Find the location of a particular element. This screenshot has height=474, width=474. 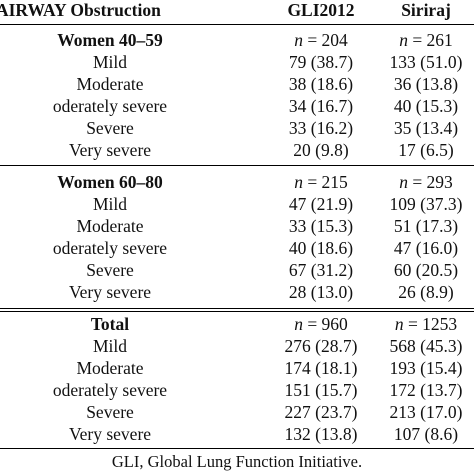

gli-cell: 20 (9.8) is located at coordinates (321, 150).